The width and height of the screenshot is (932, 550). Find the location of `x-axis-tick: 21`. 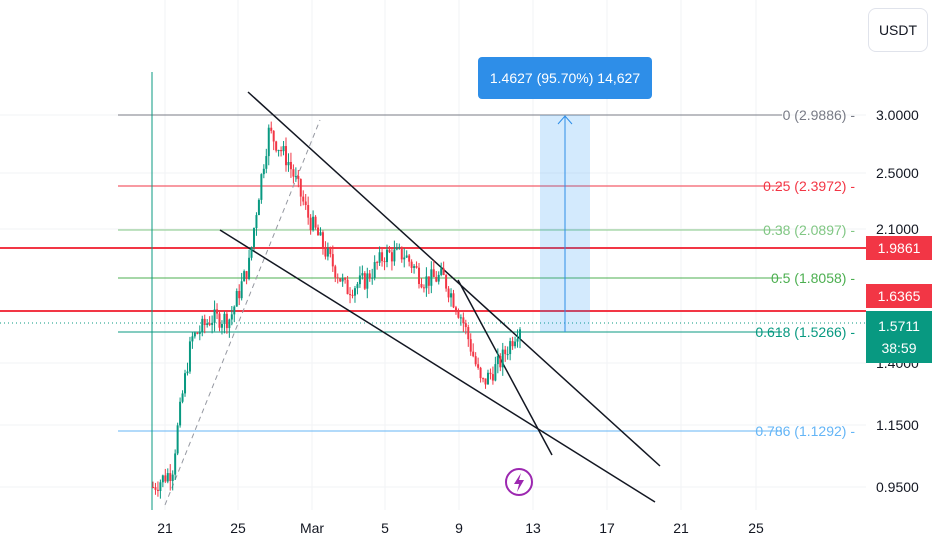

x-axis-tick: 21 is located at coordinates (165, 528).